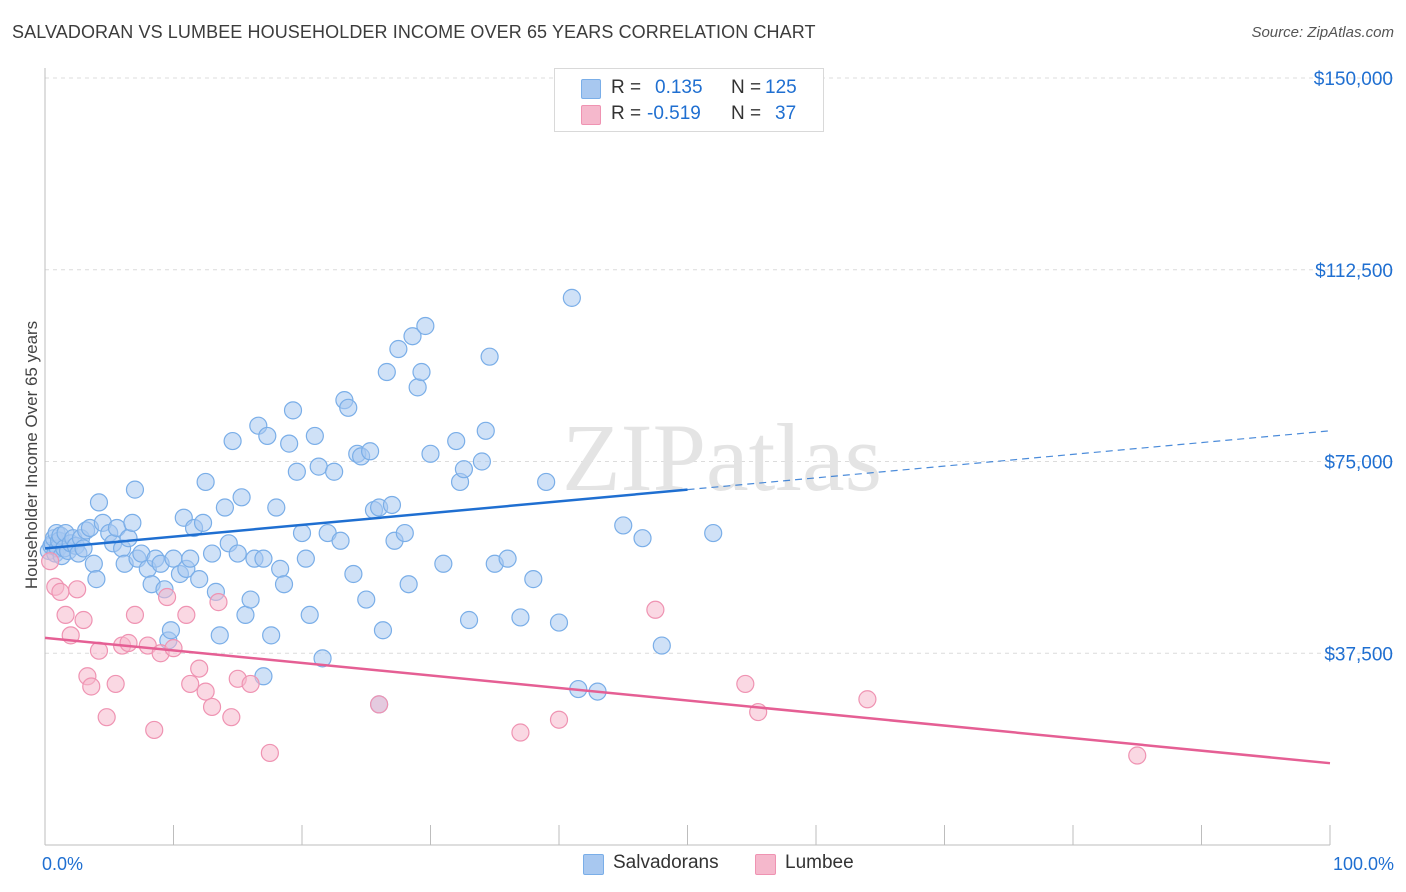 This screenshot has width=1406, height=892. I want to click on legend-swatch-lumbee, so click(591, 115).